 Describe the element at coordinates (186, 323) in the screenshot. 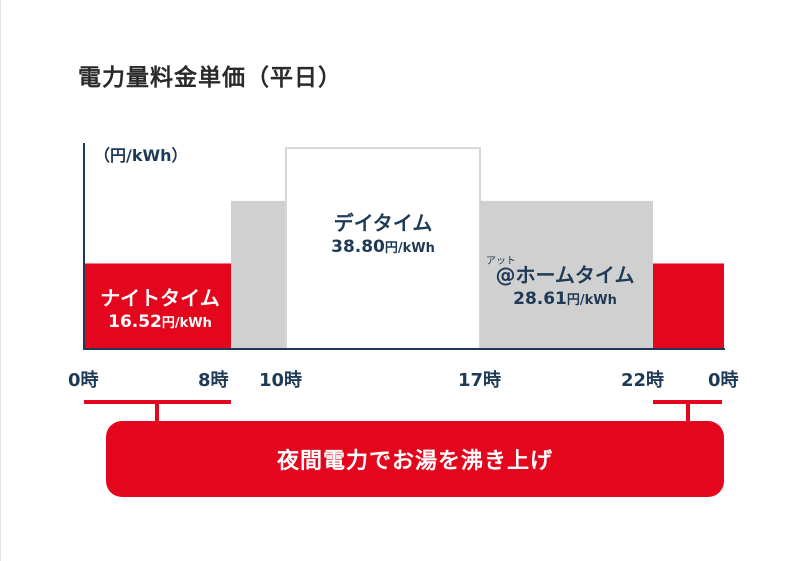

I see `night-time-unit: 円/kWh` at that location.